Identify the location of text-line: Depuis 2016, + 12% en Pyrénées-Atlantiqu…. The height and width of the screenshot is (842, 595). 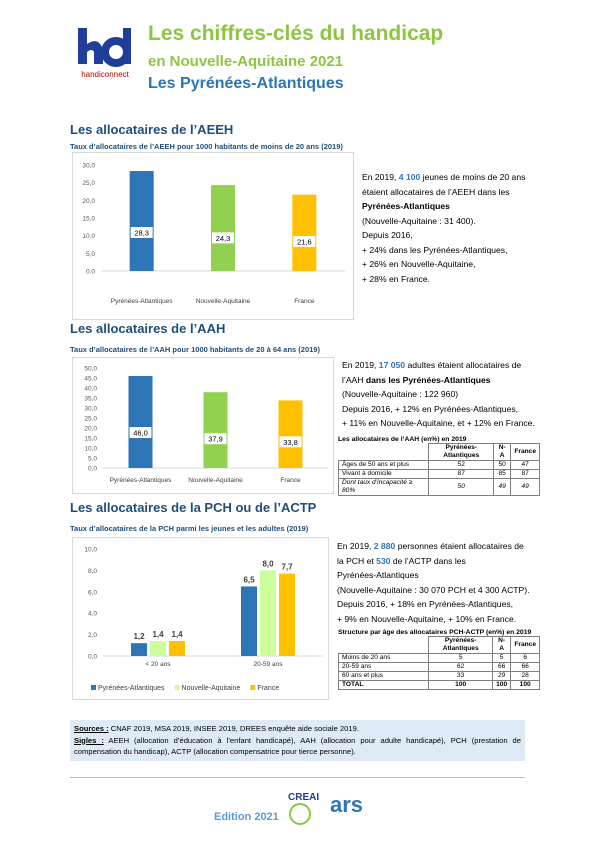
(438, 409).